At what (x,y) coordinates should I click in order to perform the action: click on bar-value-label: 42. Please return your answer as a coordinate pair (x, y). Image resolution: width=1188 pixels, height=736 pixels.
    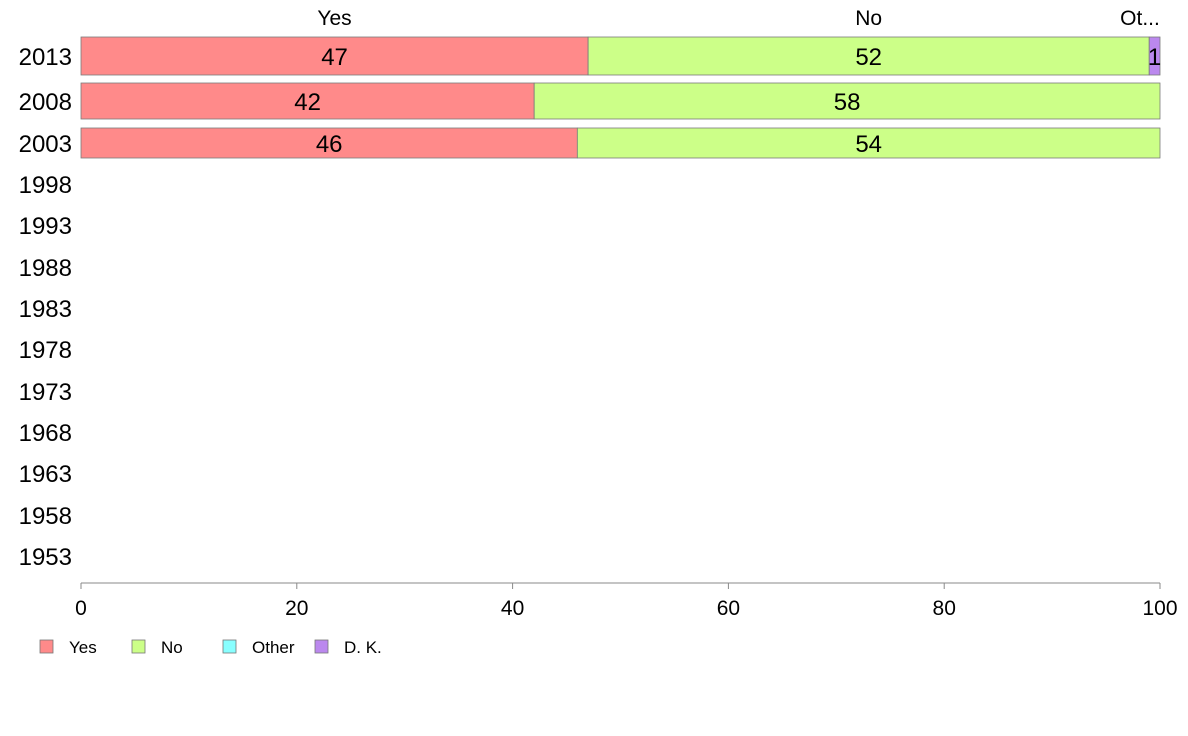
    Looking at the image, I should click on (307, 102).